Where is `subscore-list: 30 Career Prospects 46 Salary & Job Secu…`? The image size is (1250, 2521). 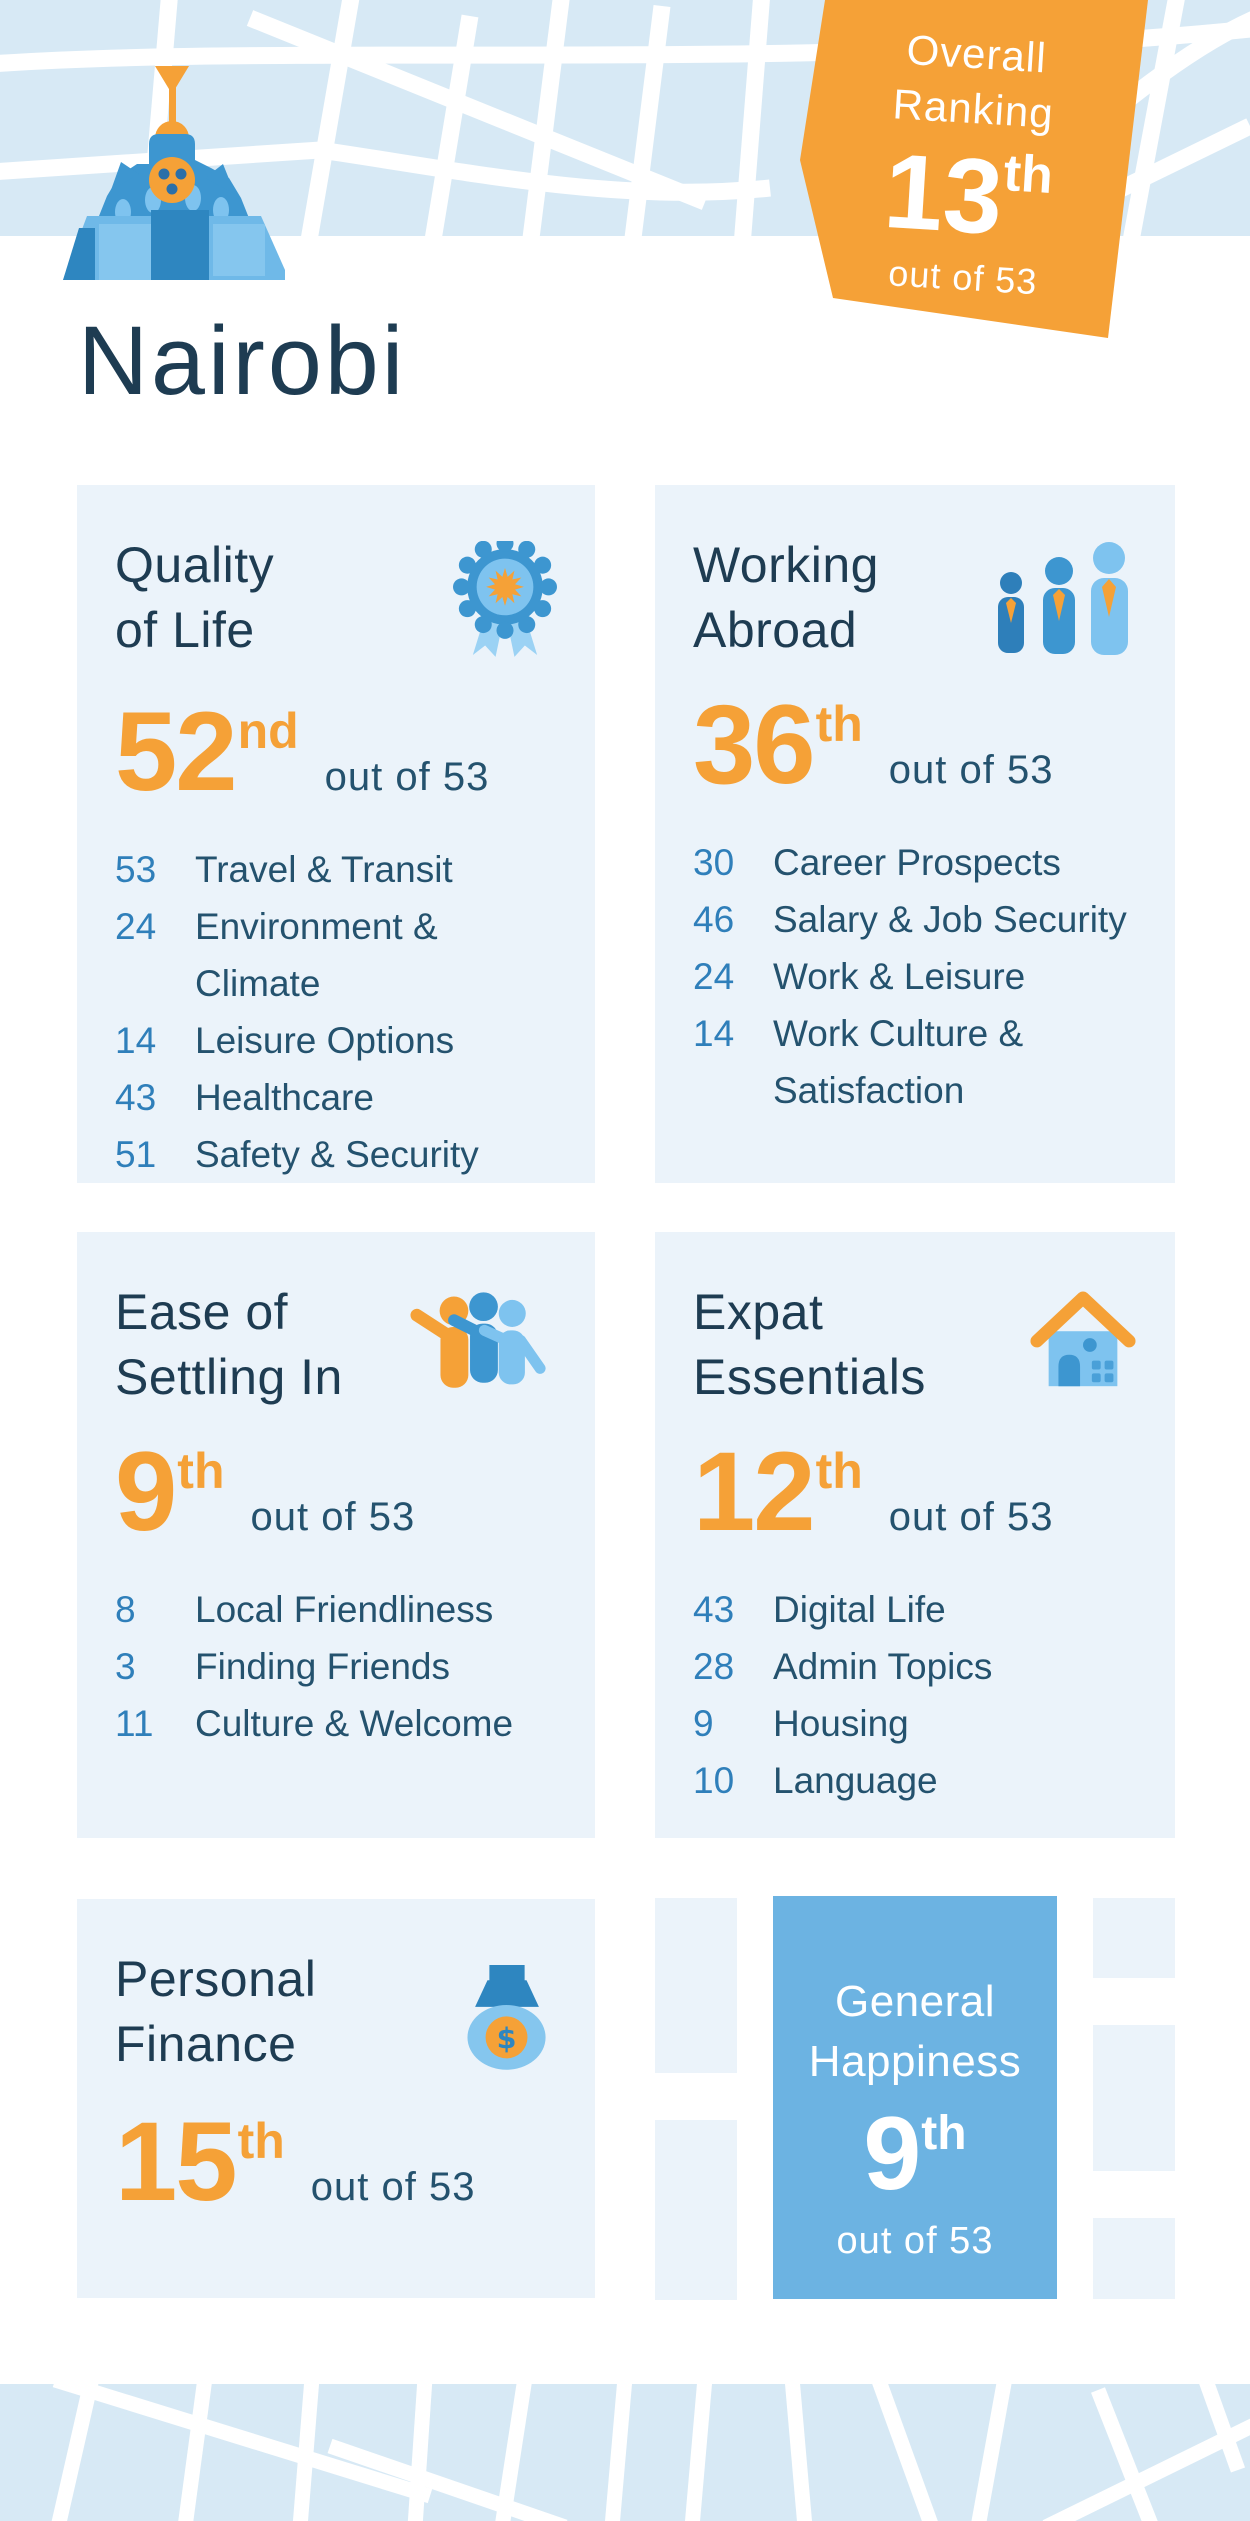
subscore-list: 30 Career Prospects 46 Salary & Job Secu… is located at coordinates (915, 977).